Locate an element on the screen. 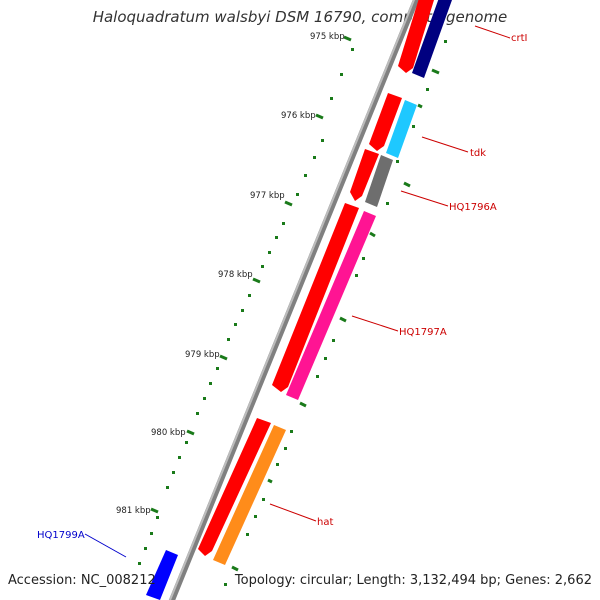 This screenshot has width=600, height=600. gene-label-hq1796a: HQ1796A is located at coordinates (473, 207).